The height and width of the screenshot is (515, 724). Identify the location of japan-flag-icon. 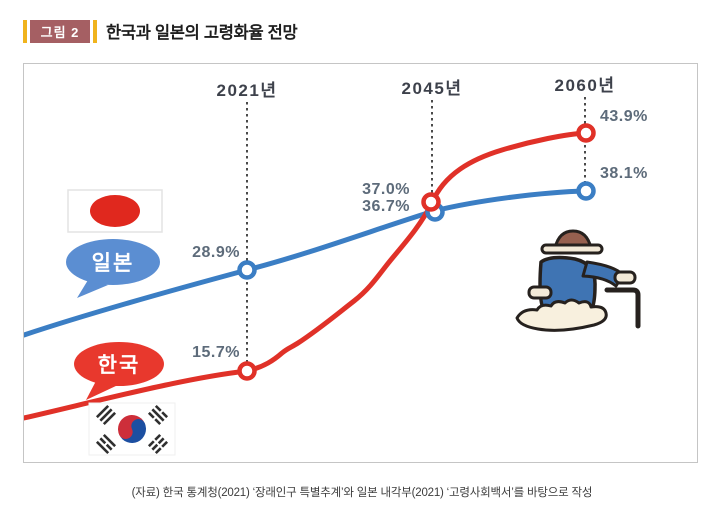
(115, 211).